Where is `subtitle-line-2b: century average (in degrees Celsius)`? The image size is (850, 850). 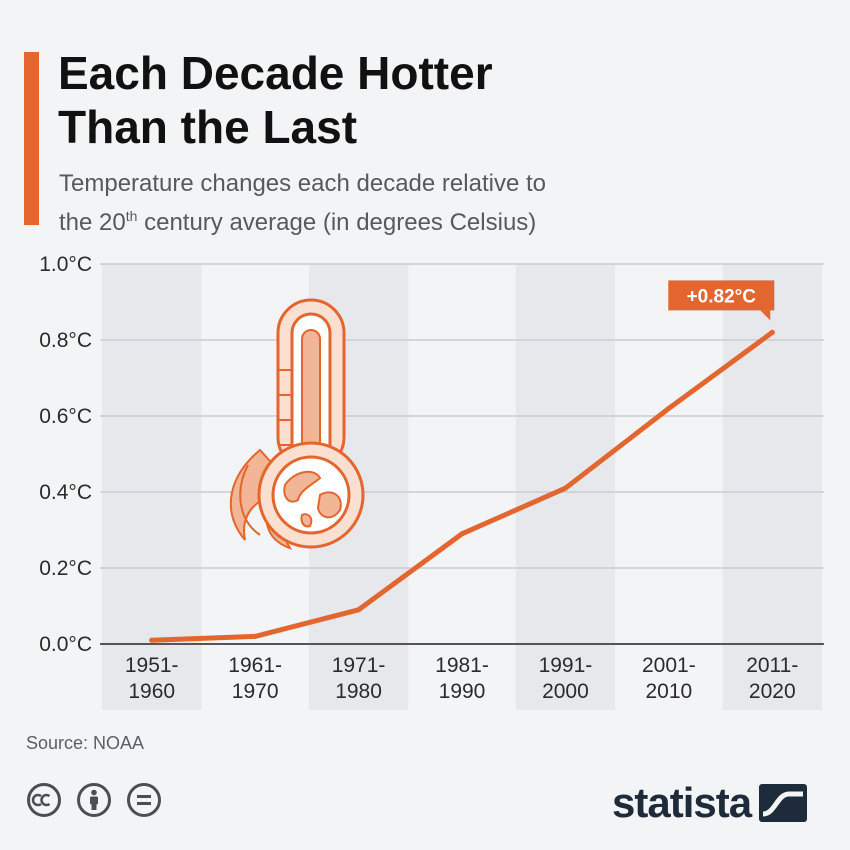 subtitle-line-2b: century average (in degrees Celsius) is located at coordinates (337, 222).